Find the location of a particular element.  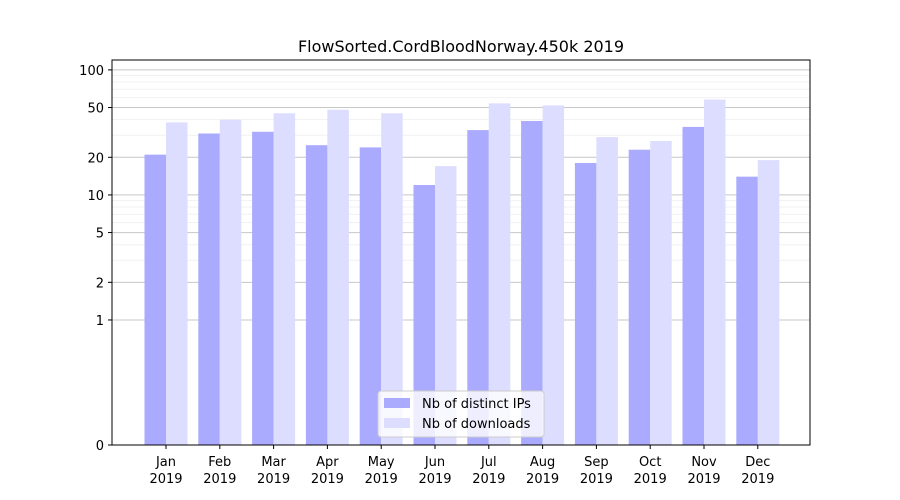

legend-box is located at coordinates (461, 414).